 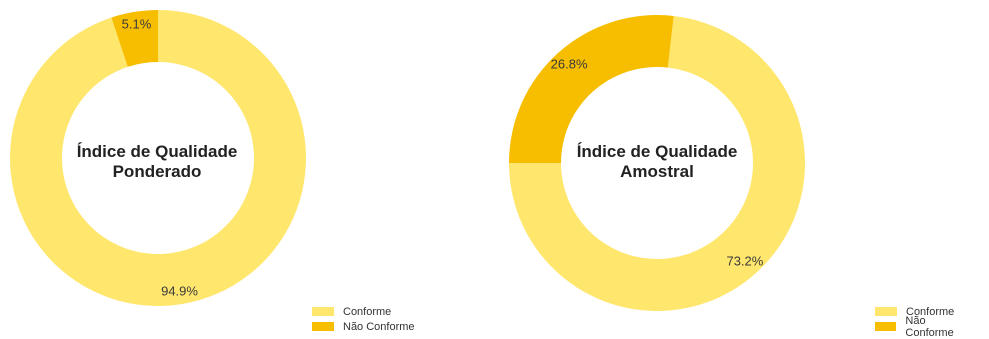 I want to click on chart-title-amostral: Índice de Qualidade Amostral, so click(x=657, y=162).